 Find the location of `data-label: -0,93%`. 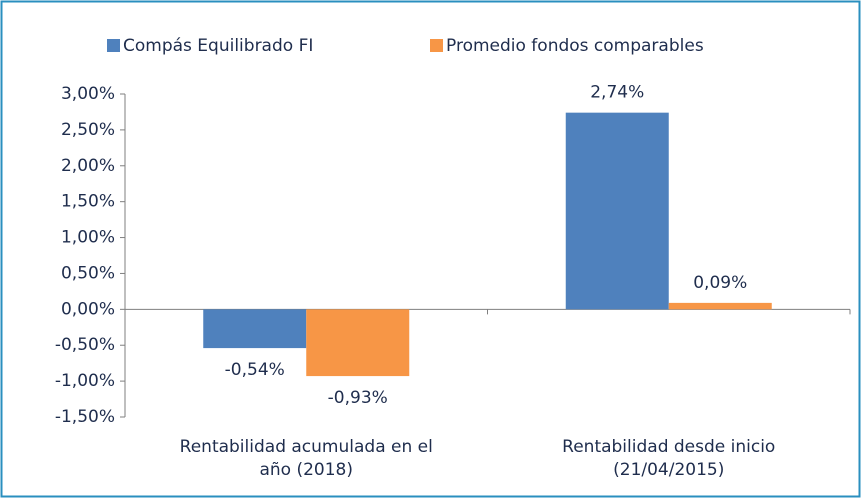

data-label: -0,93% is located at coordinates (358, 398).